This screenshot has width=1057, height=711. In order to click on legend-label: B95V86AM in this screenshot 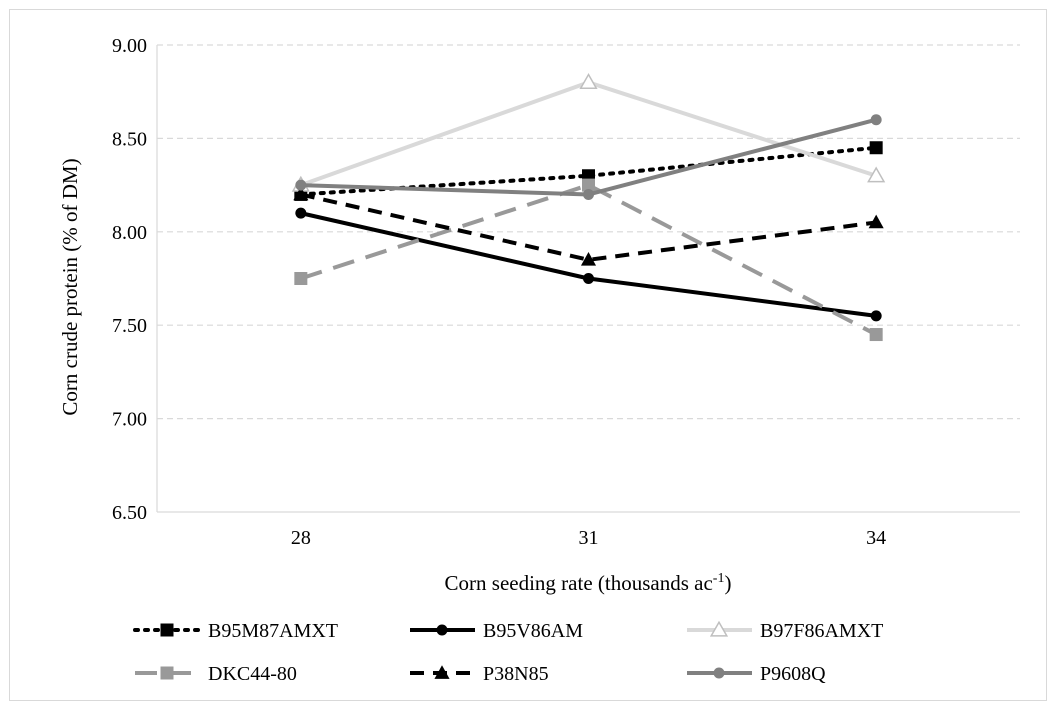, I will do `click(533, 631)`.